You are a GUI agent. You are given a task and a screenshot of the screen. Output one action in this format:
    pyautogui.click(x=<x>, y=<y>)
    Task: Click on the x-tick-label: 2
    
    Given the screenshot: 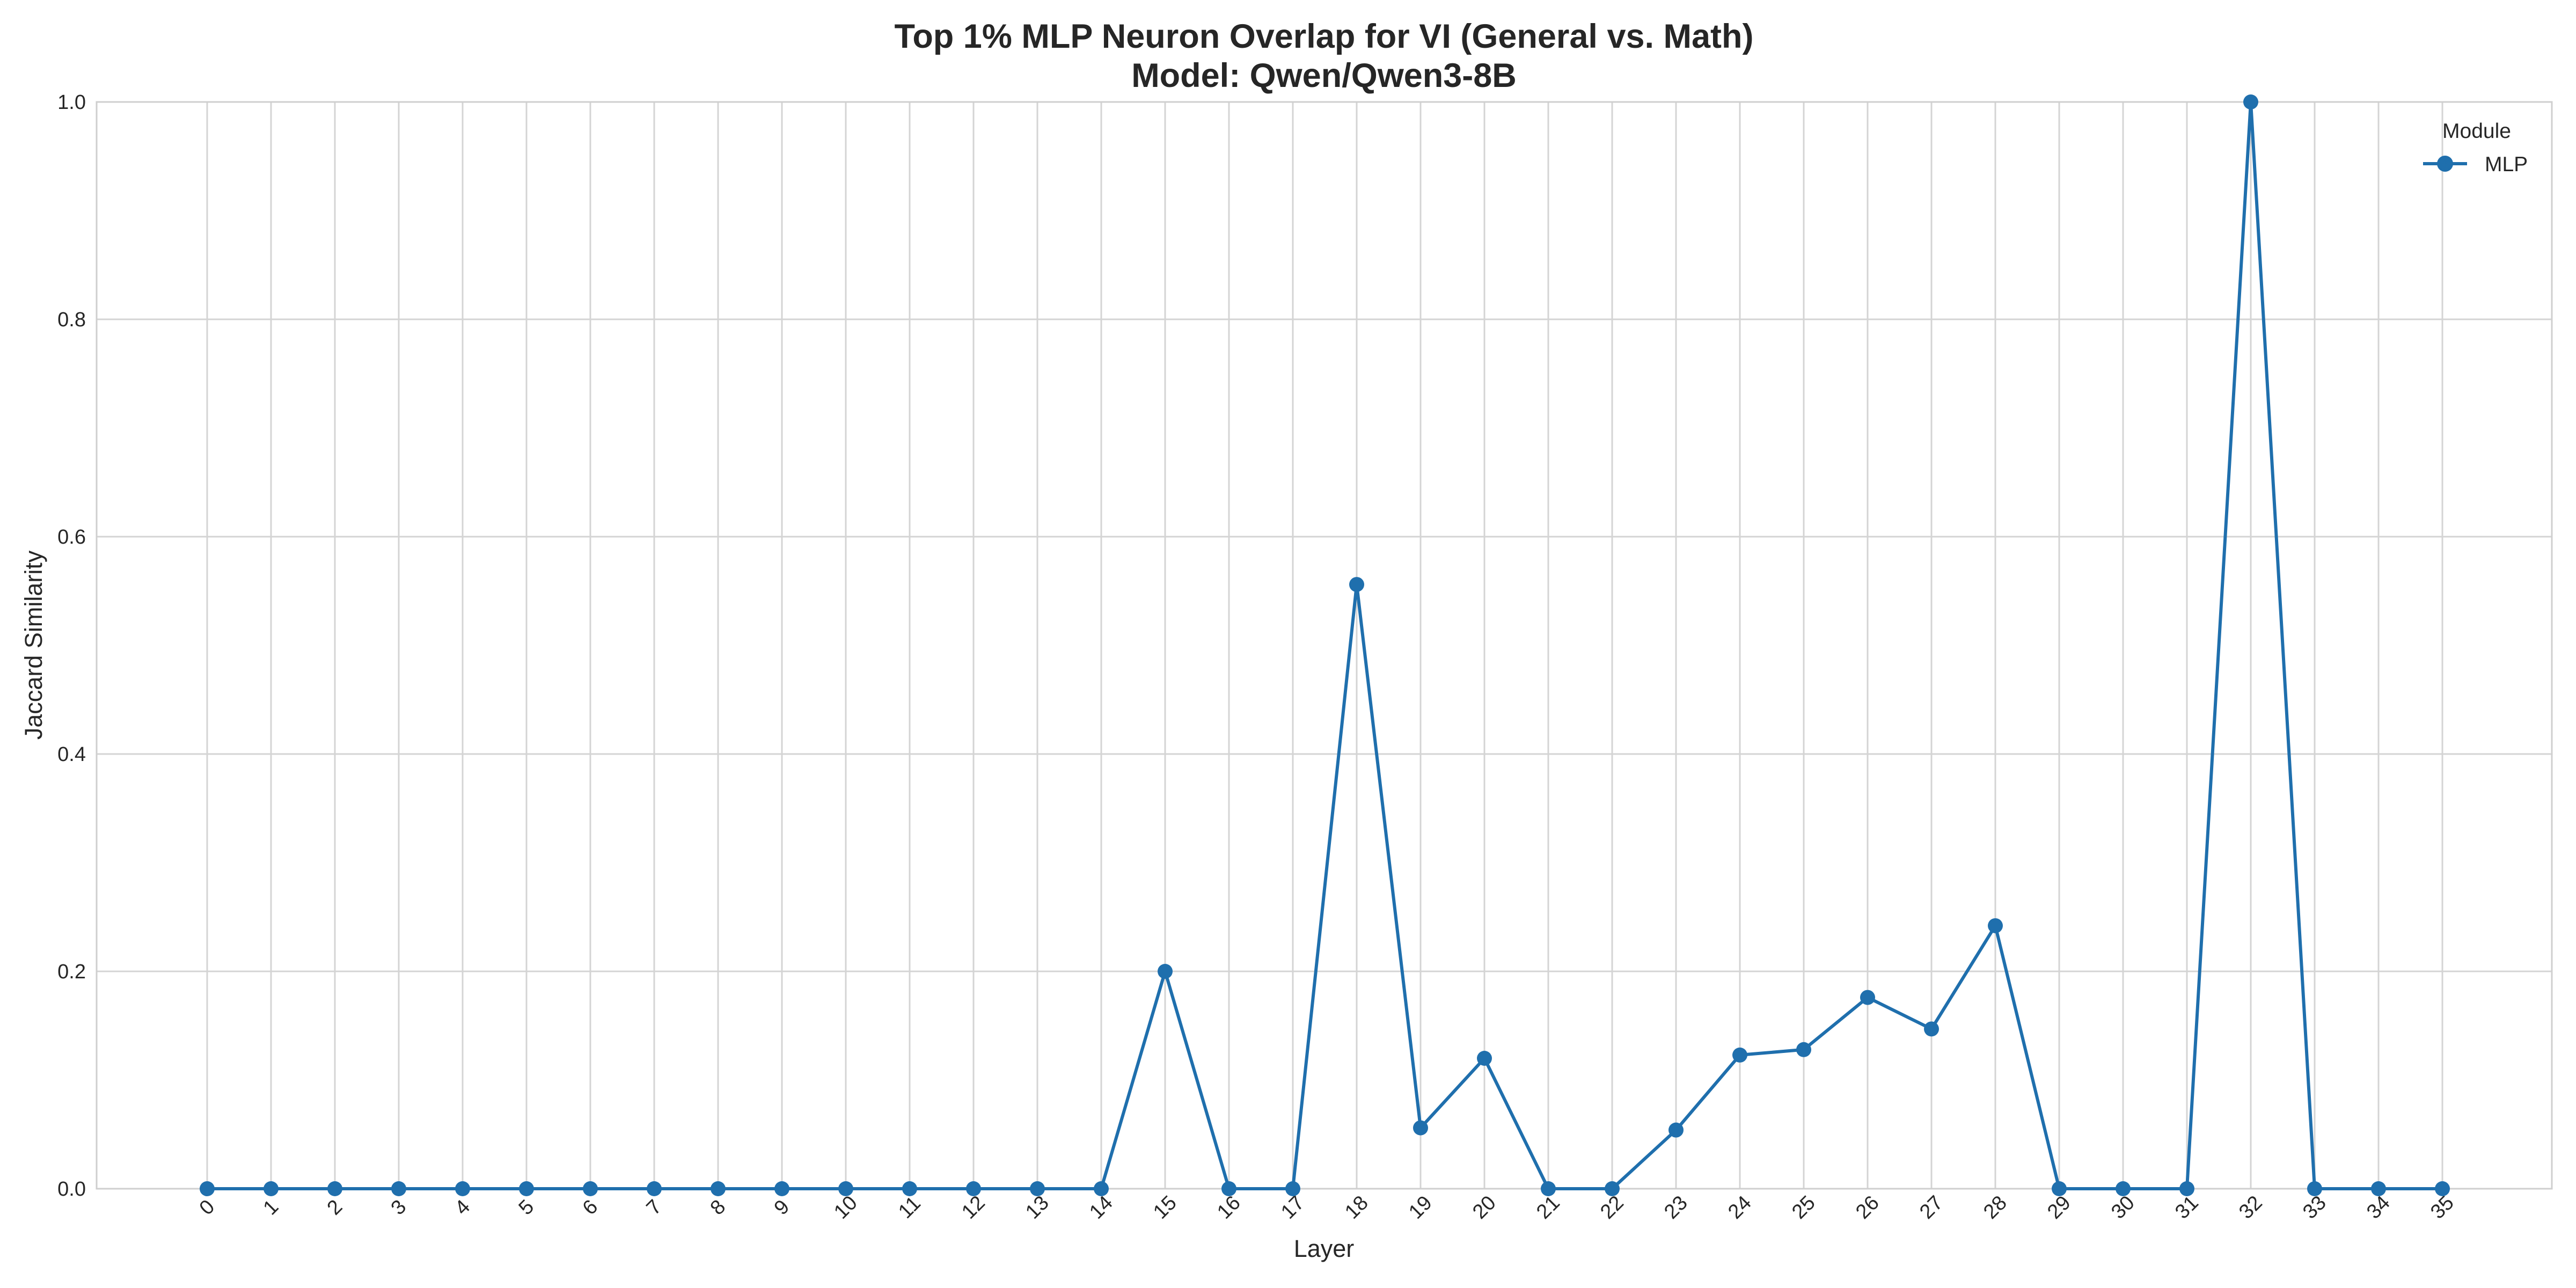 What is the action you would take?
    pyautogui.click(x=335, y=1208)
    